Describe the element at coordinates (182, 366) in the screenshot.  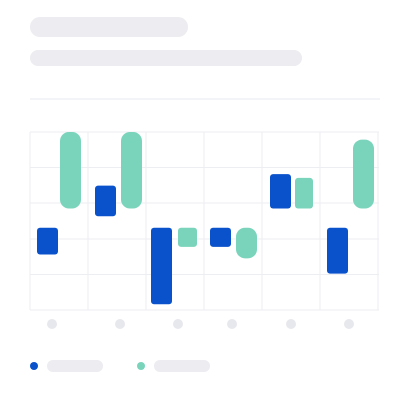
I see `legend-label-placeholder-series-b` at that location.